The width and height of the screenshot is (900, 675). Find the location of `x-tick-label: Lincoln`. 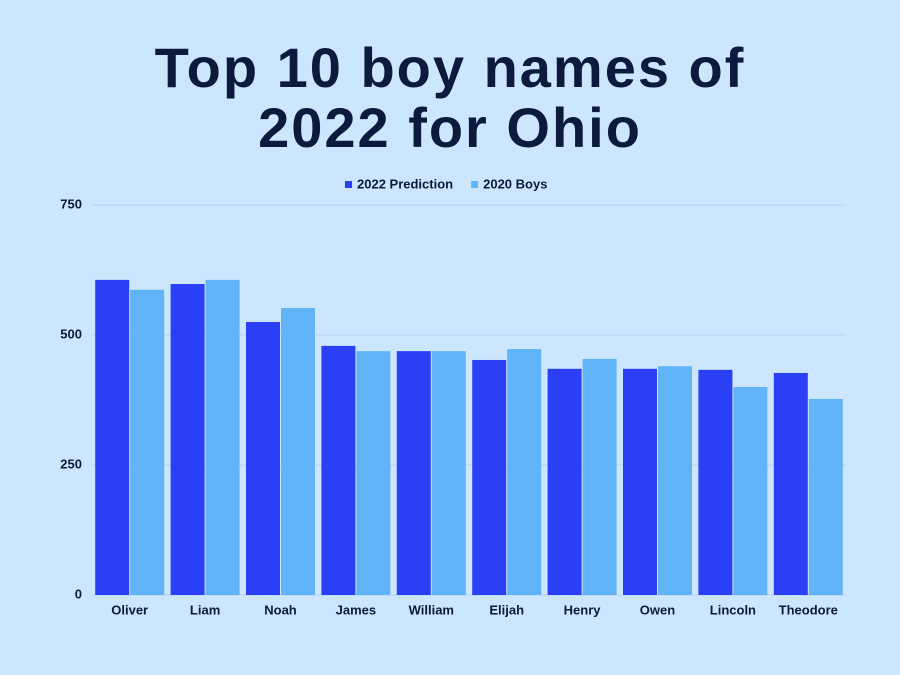

x-tick-label: Lincoln is located at coordinates (733, 609).